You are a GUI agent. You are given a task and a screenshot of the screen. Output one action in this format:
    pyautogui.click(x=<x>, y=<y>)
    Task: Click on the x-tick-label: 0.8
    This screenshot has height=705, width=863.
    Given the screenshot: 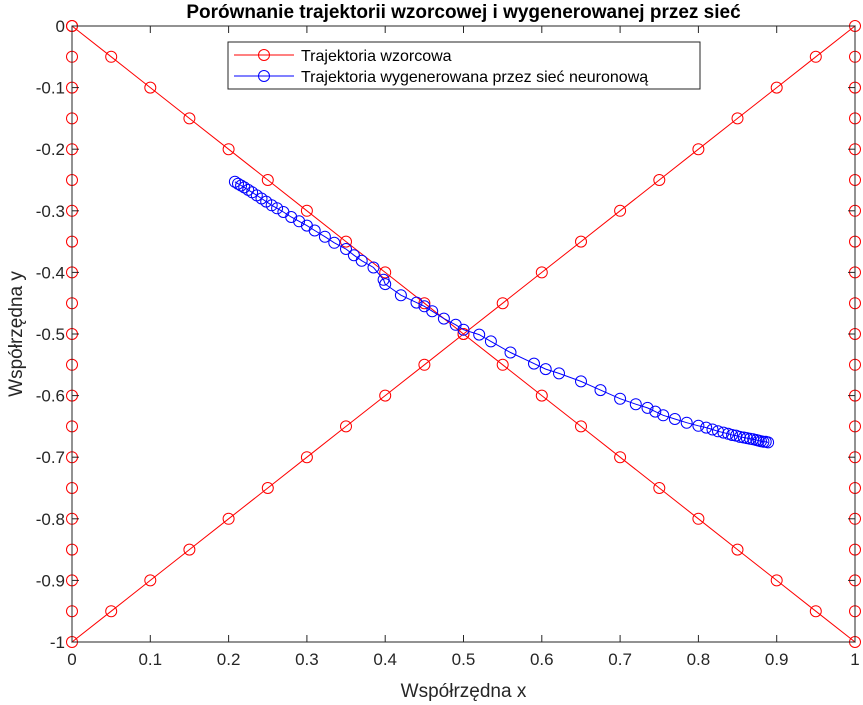 What is the action you would take?
    pyautogui.click(x=699, y=659)
    